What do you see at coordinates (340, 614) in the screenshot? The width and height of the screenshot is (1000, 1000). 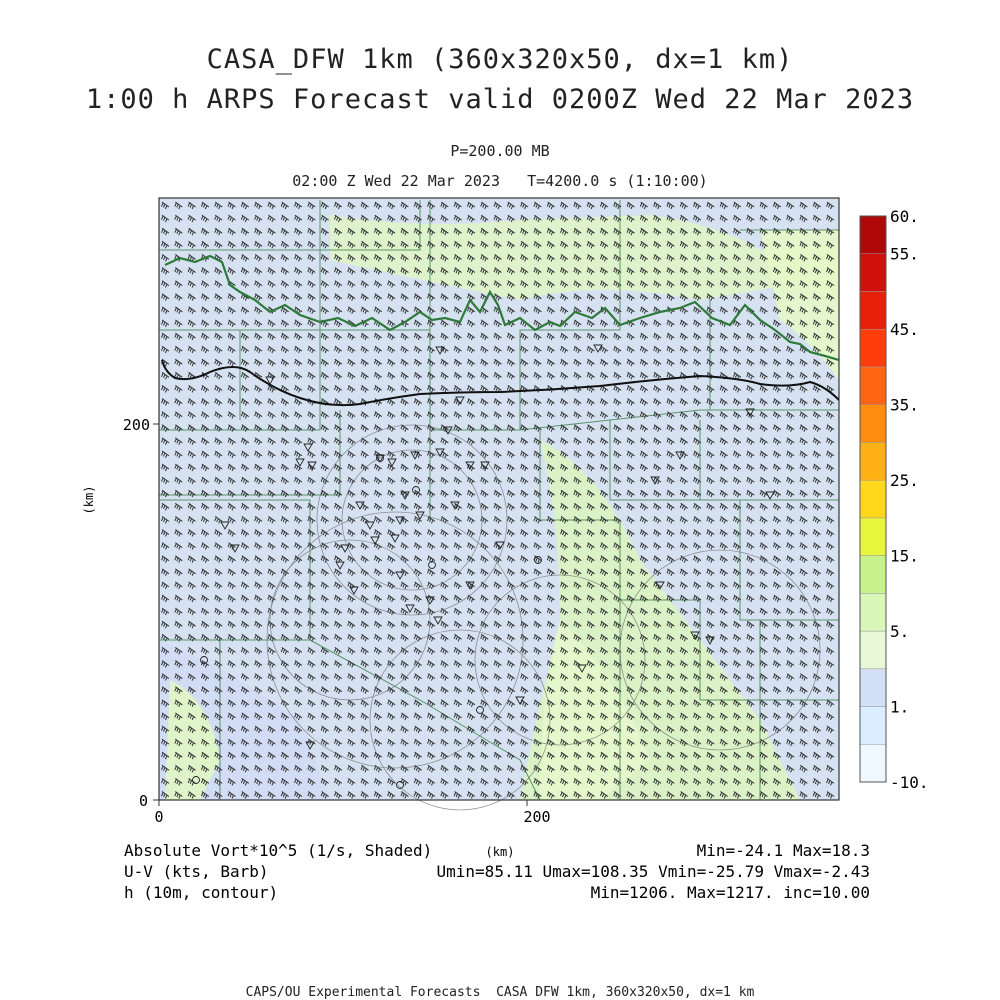 I see `axis-ticks` at bounding box center [340, 614].